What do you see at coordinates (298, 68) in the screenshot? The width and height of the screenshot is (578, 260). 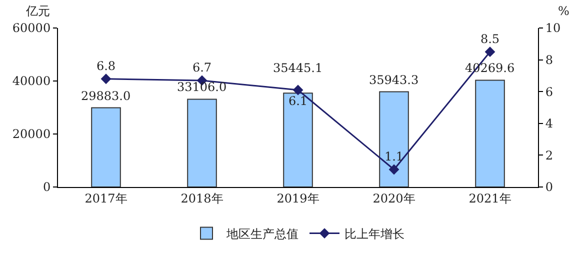 I see `data-label: 35445.1` at bounding box center [298, 68].